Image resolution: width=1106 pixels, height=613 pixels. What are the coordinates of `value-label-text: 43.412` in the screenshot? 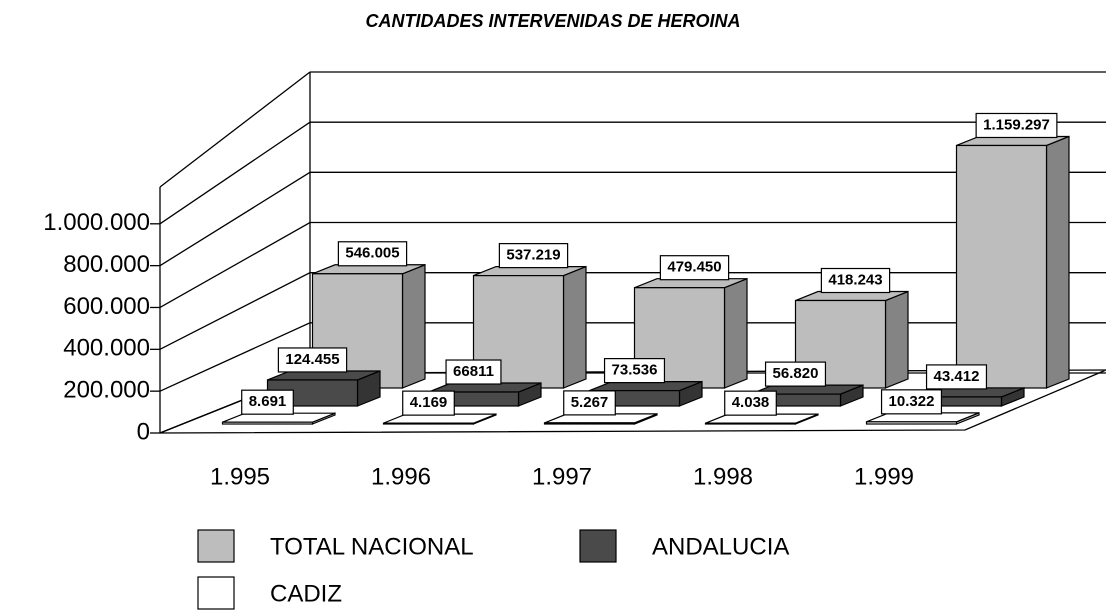 It's located at (957, 376).